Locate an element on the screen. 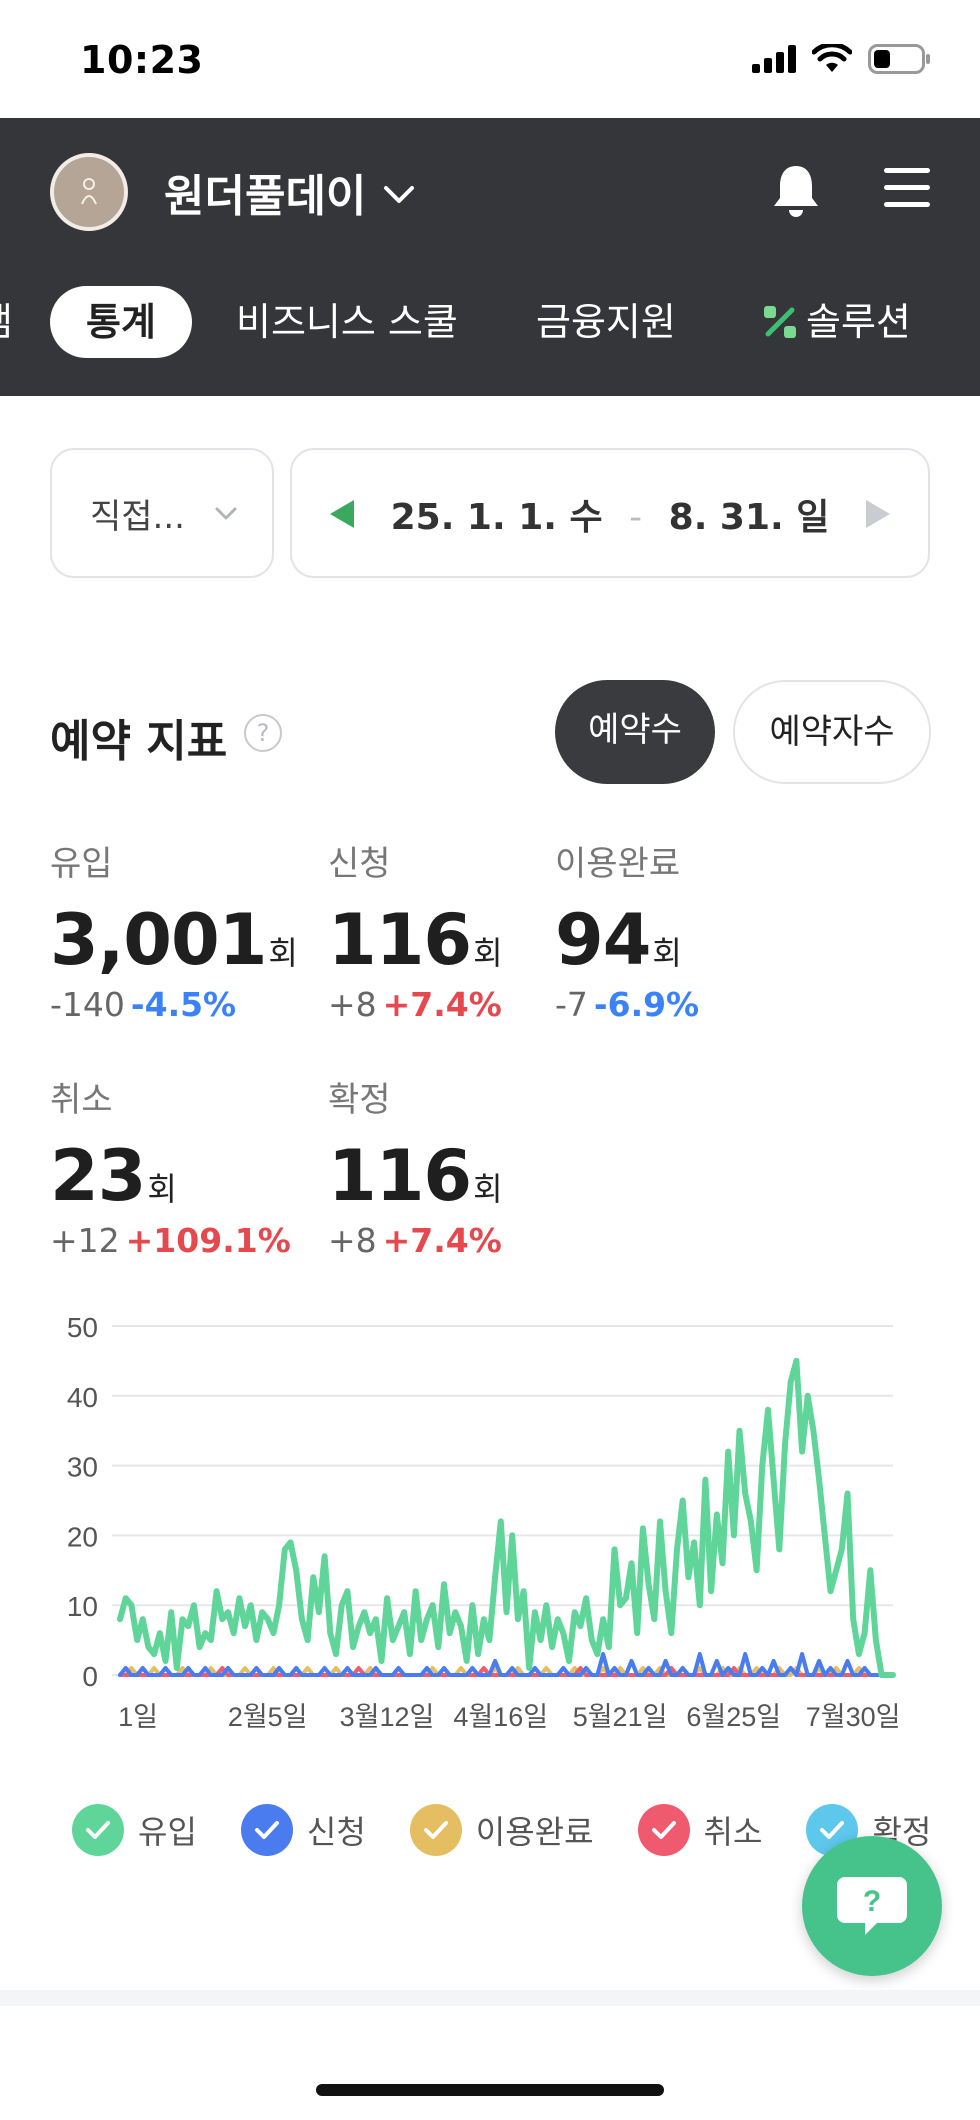 The height and width of the screenshot is (2120, 980). metric-value: 94 is located at coordinates (603, 940).